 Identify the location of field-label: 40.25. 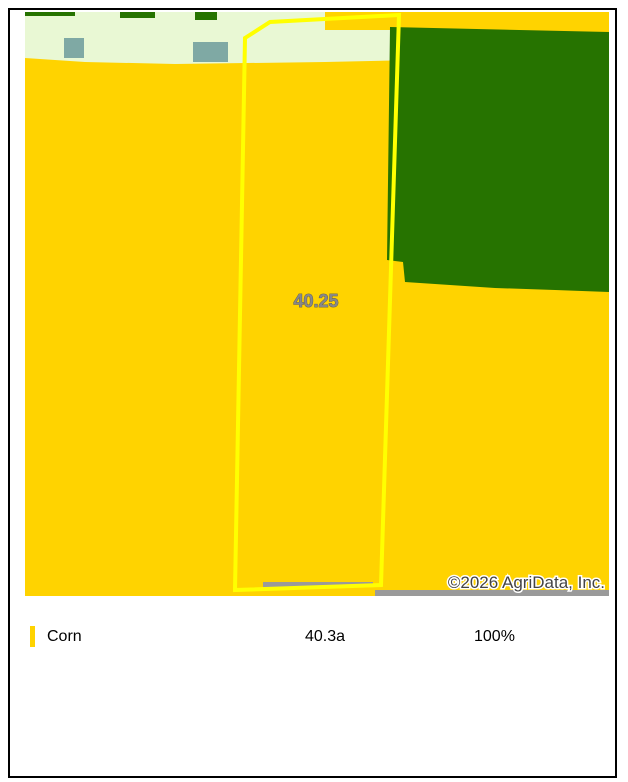
(315, 301).